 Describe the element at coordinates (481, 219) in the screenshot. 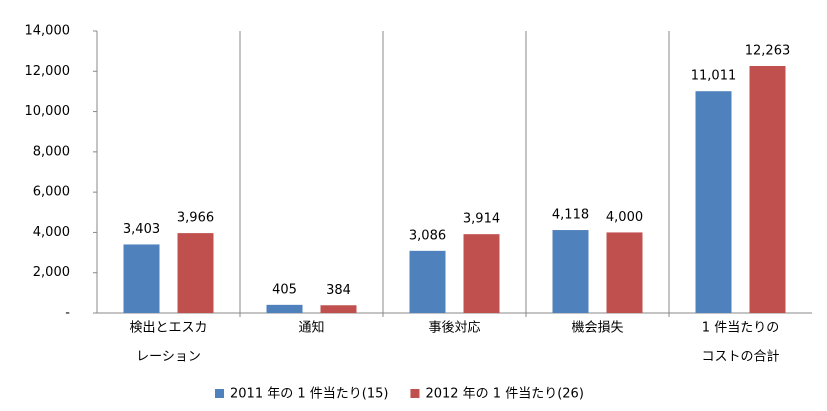

I see `value-label: 3,914` at that location.